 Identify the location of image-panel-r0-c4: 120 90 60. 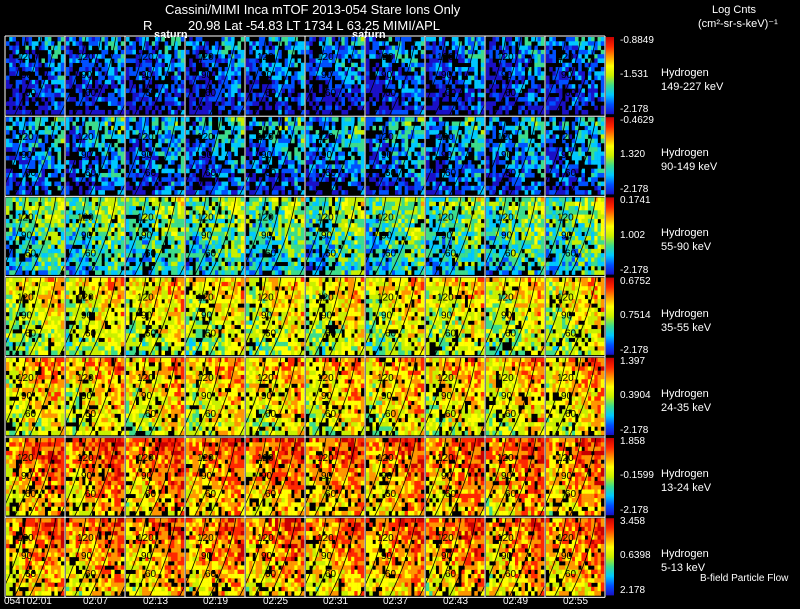
(271, 76).